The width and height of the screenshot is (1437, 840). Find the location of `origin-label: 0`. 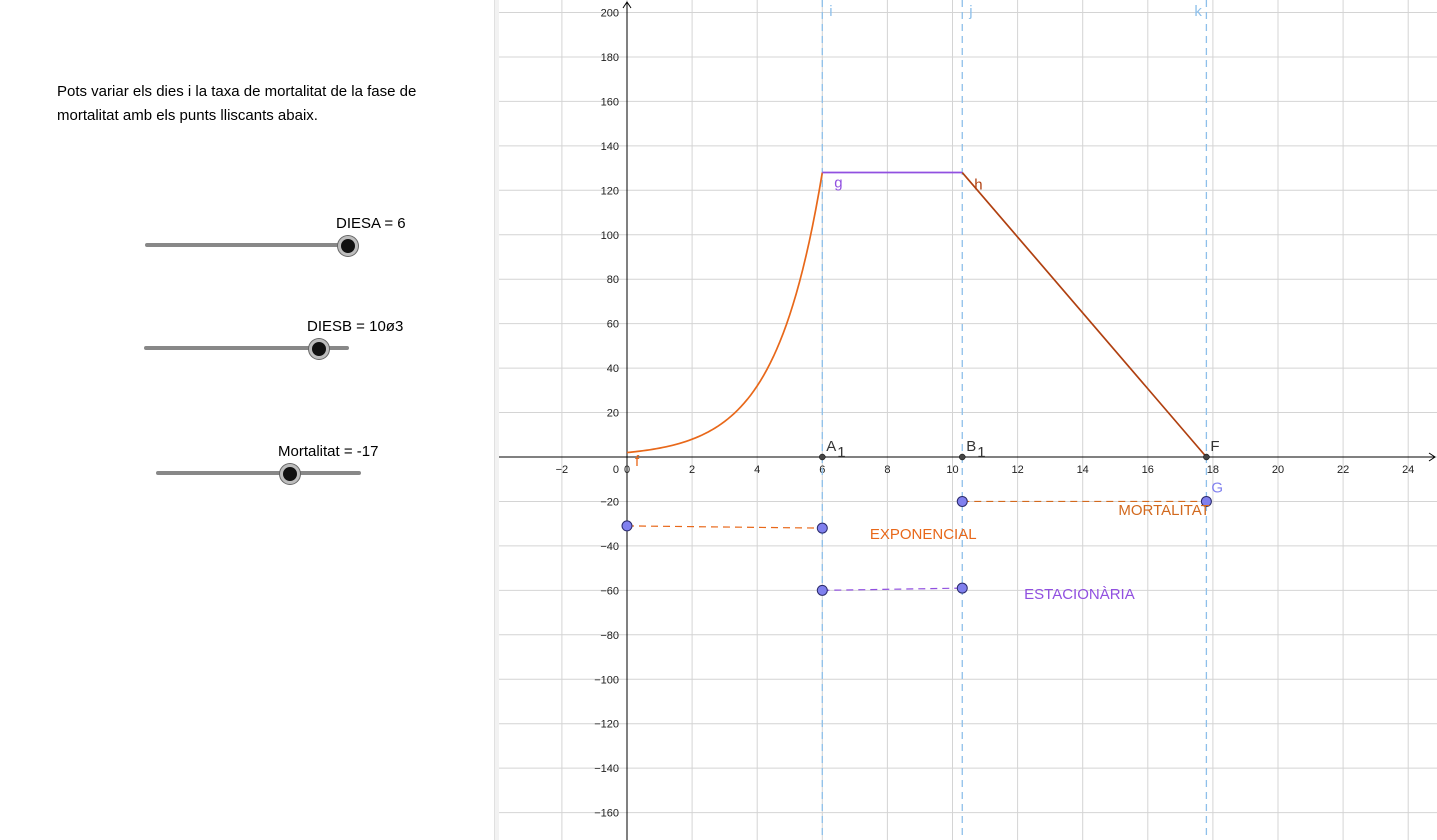

origin-label: 0 is located at coordinates (616, 470).